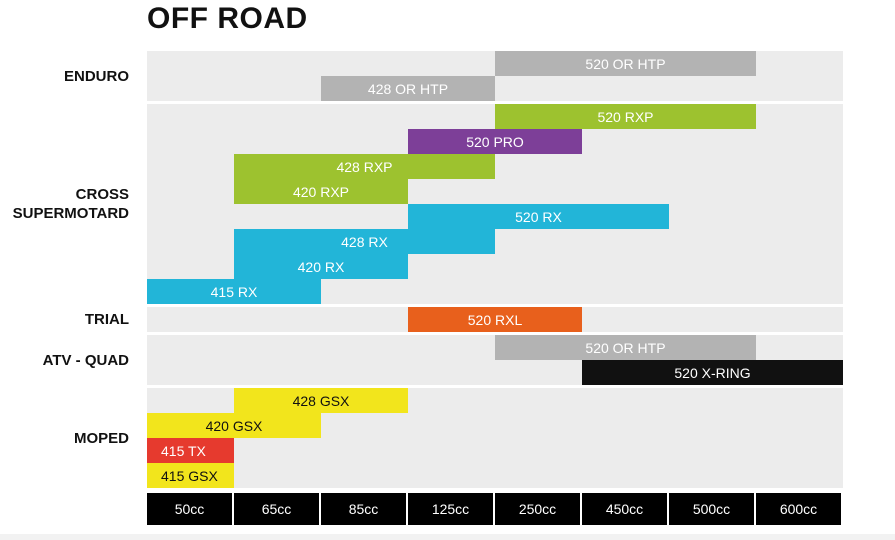 Image resolution: width=895 pixels, height=540 pixels. Describe the element at coordinates (495, 141) in the screenshot. I see `chain-bar-520-pro: 520 PRO` at that location.